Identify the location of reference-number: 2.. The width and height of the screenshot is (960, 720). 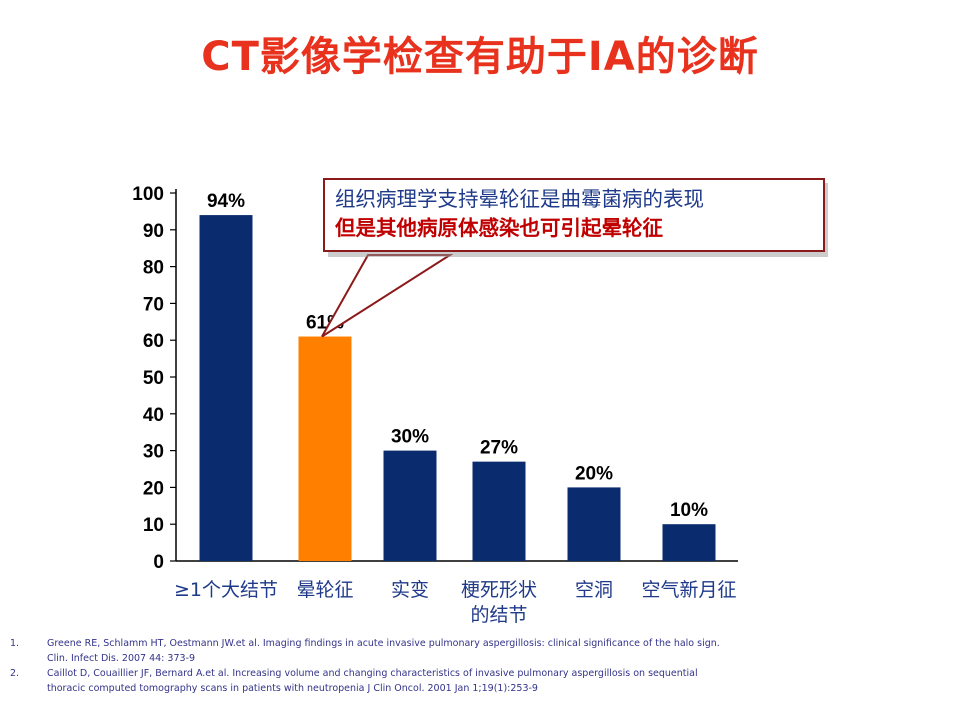
(15, 673).